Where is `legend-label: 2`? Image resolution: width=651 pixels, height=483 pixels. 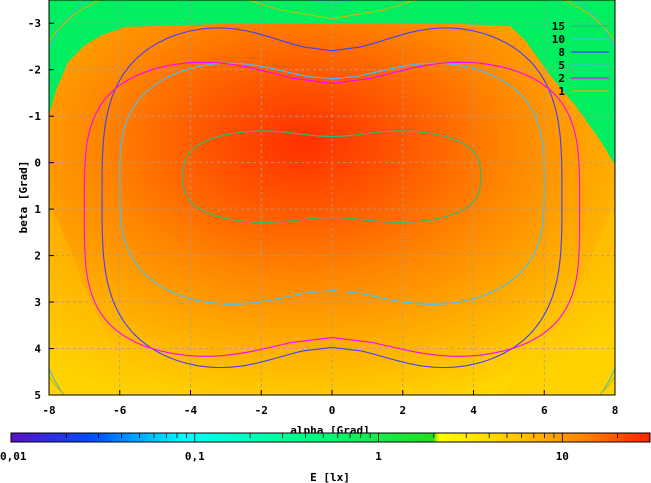 legend-label: 2 is located at coordinates (561, 78).